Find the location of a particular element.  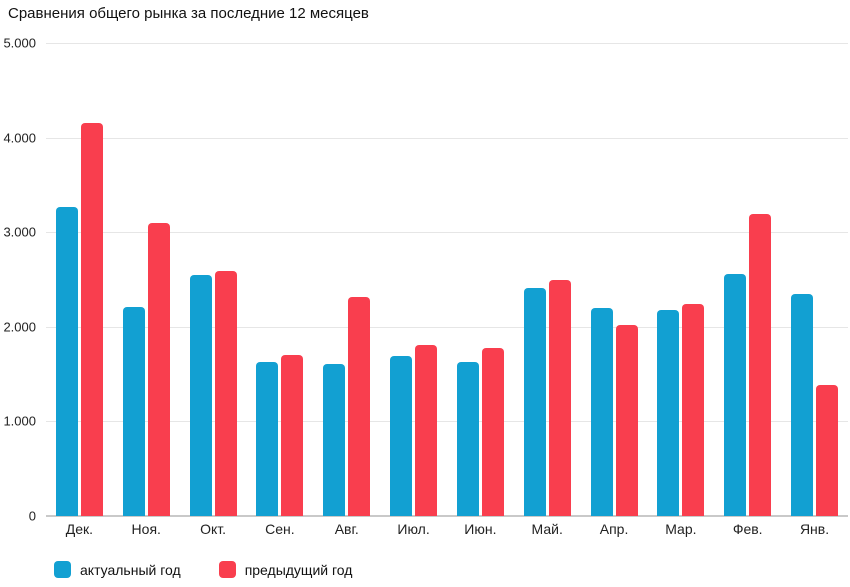

x-axis-label: Мар. is located at coordinates (681, 529).